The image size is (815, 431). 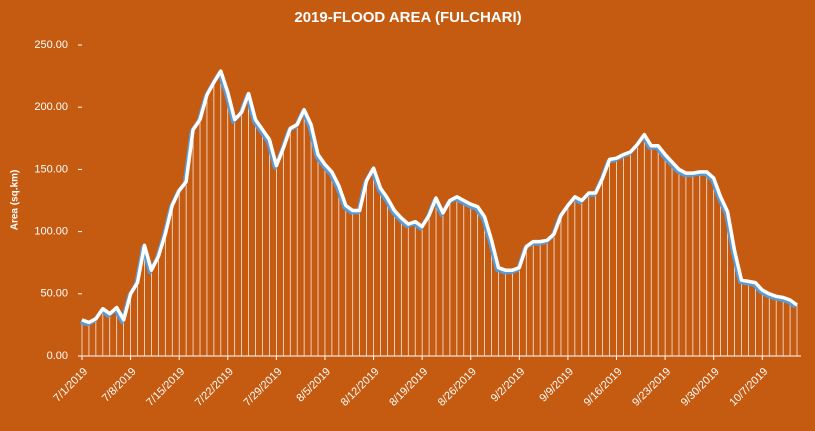 I want to click on y-tick-label: 200.00, so click(x=51, y=107).